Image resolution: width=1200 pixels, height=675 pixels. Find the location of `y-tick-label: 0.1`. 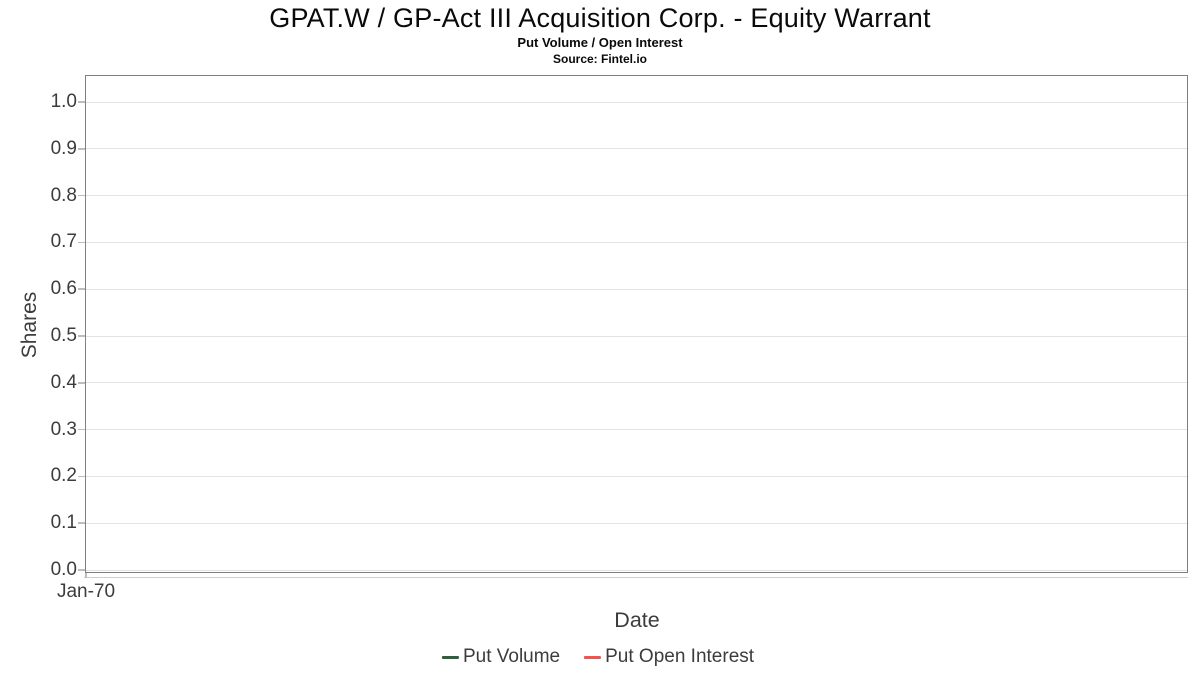

y-tick-label: 0.1 is located at coordinates (63, 523).